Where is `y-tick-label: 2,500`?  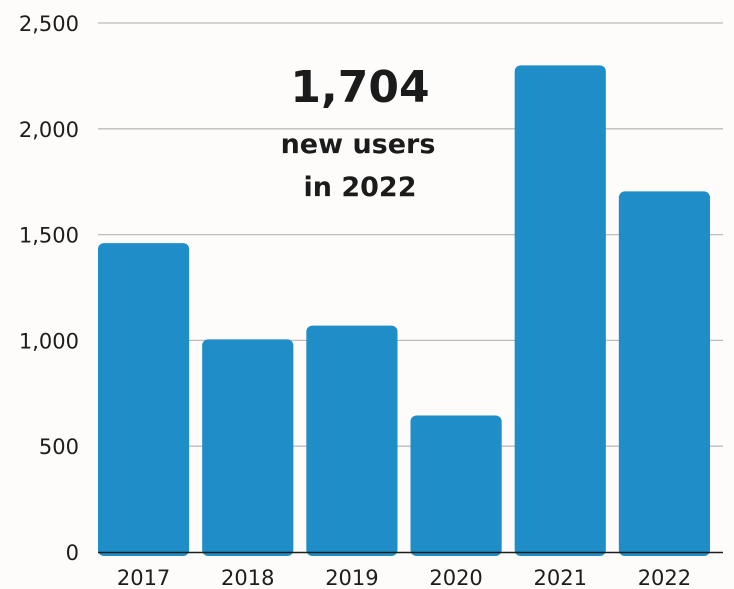
y-tick-label: 2,500 is located at coordinates (49, 24).